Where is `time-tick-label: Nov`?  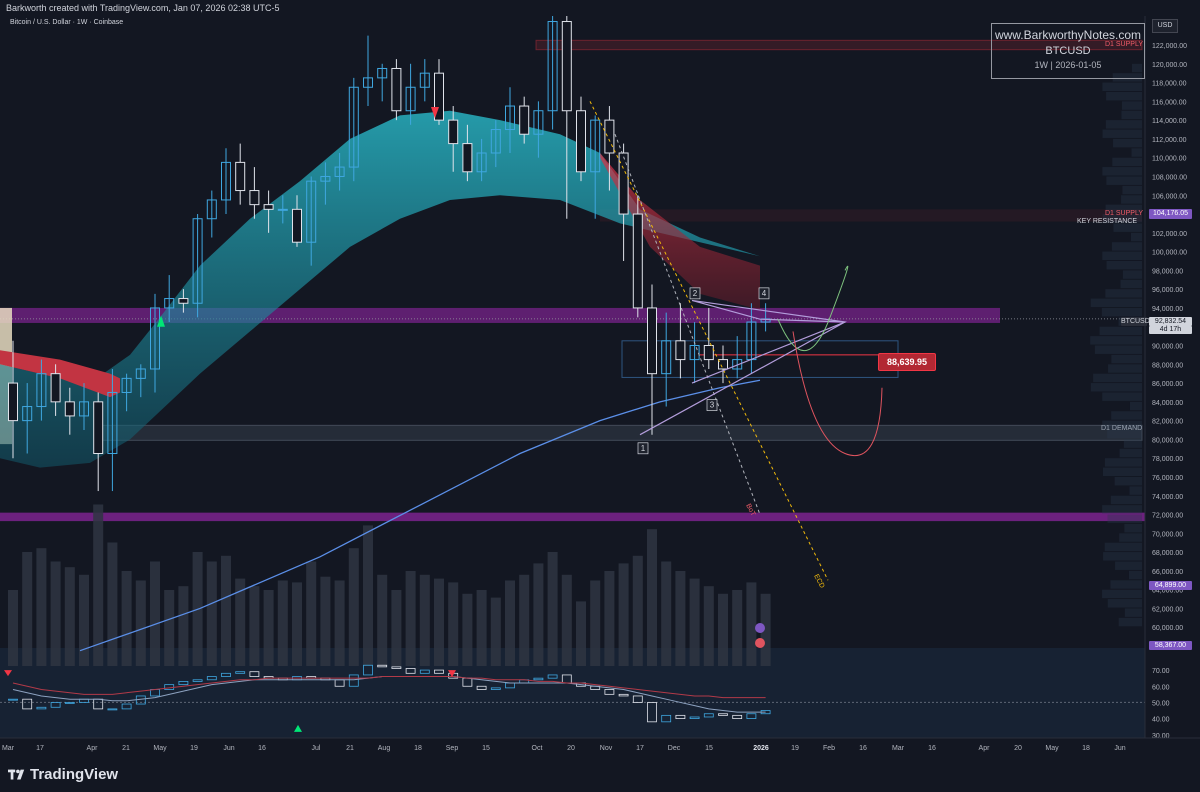 time-tick-label: Nov is located at coordinates (606, 748).